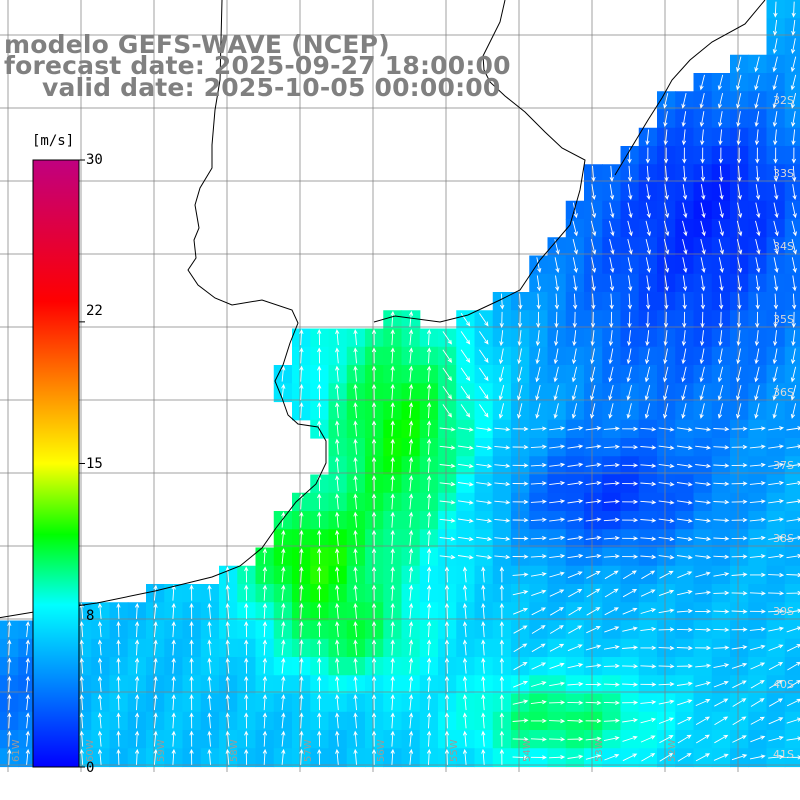  Describe the element at coordinates (90, 750) in the screenshot. I see `lon-label-60w: 60W` at that location.